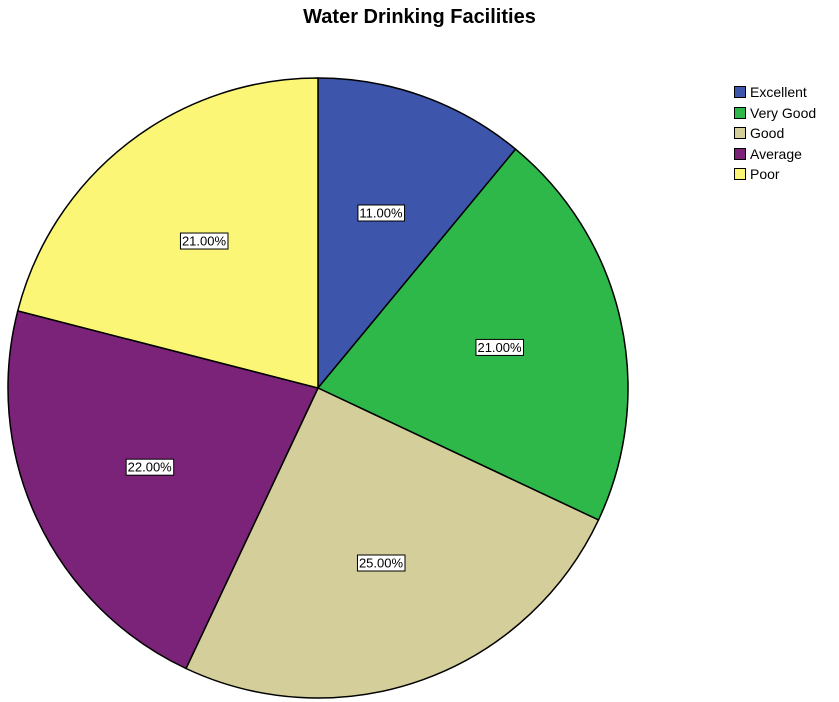 This screenshot has width=839, height=702. Describe the element at coordinates (783, 112) in the screenshot. I see `legend-label: Very Good` at that location.